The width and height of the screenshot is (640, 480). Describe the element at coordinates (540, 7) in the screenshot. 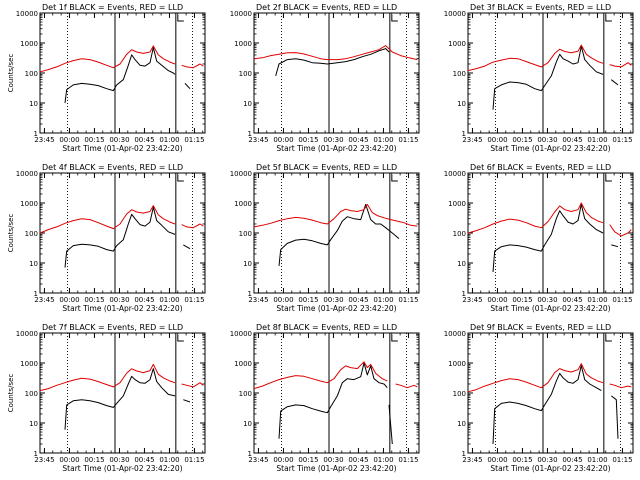

I see `panel-title: Det 3f BLACK = Events, RED = LLD` at that location.